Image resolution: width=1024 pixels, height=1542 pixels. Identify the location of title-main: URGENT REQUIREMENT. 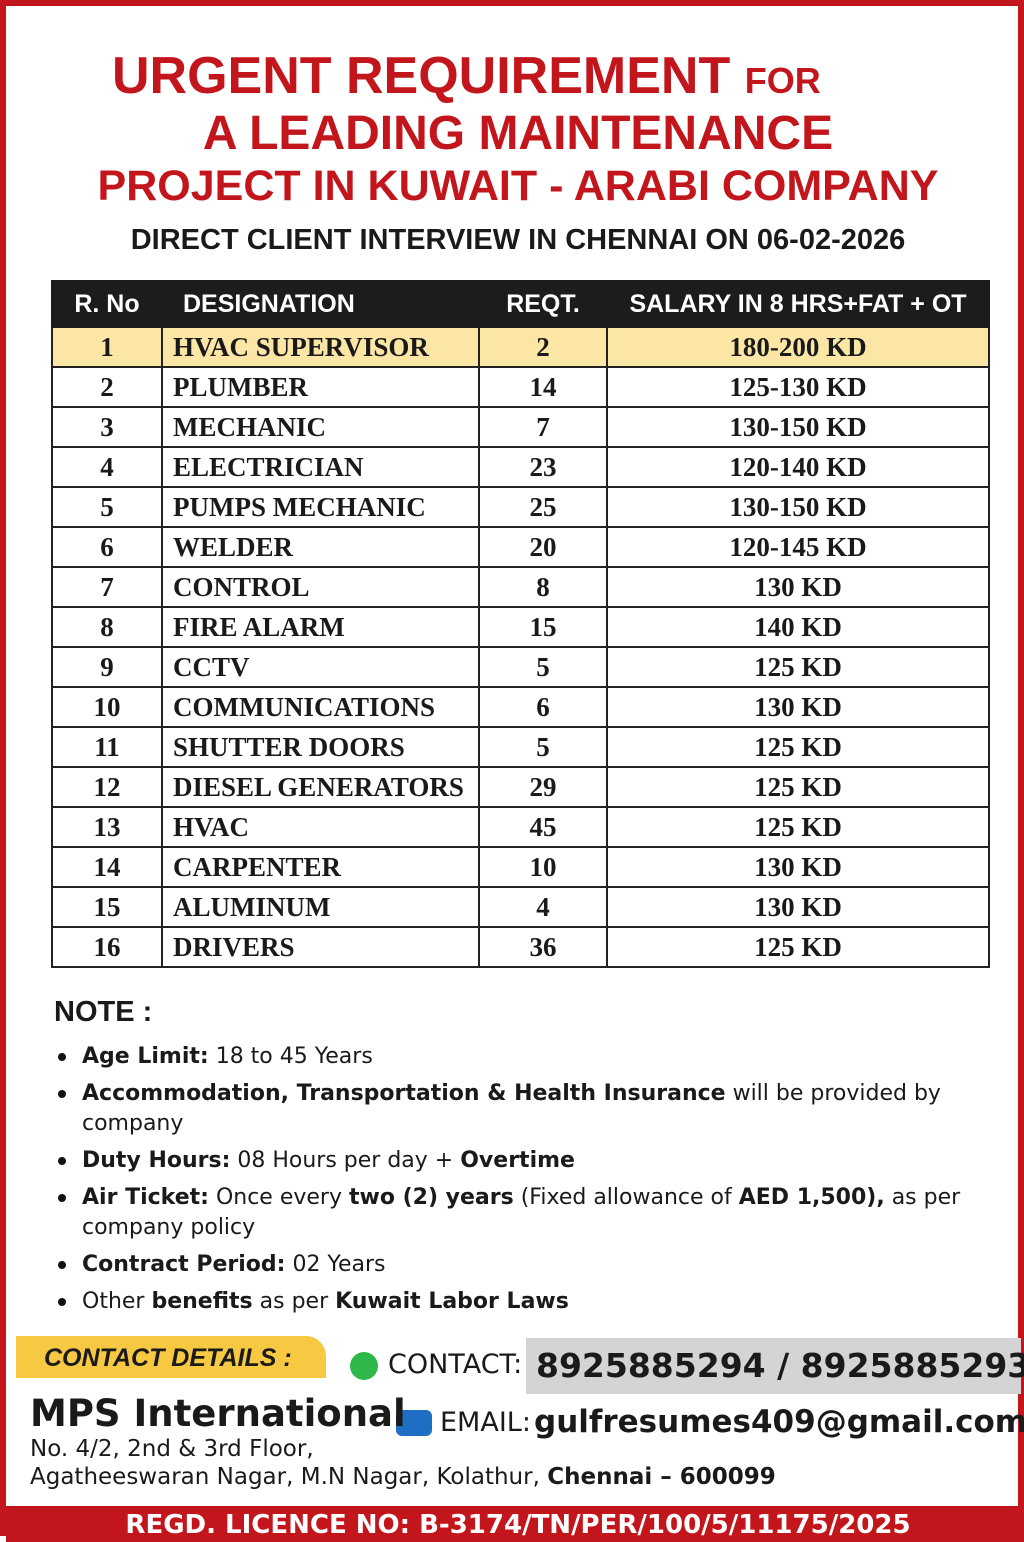
(421, 76).